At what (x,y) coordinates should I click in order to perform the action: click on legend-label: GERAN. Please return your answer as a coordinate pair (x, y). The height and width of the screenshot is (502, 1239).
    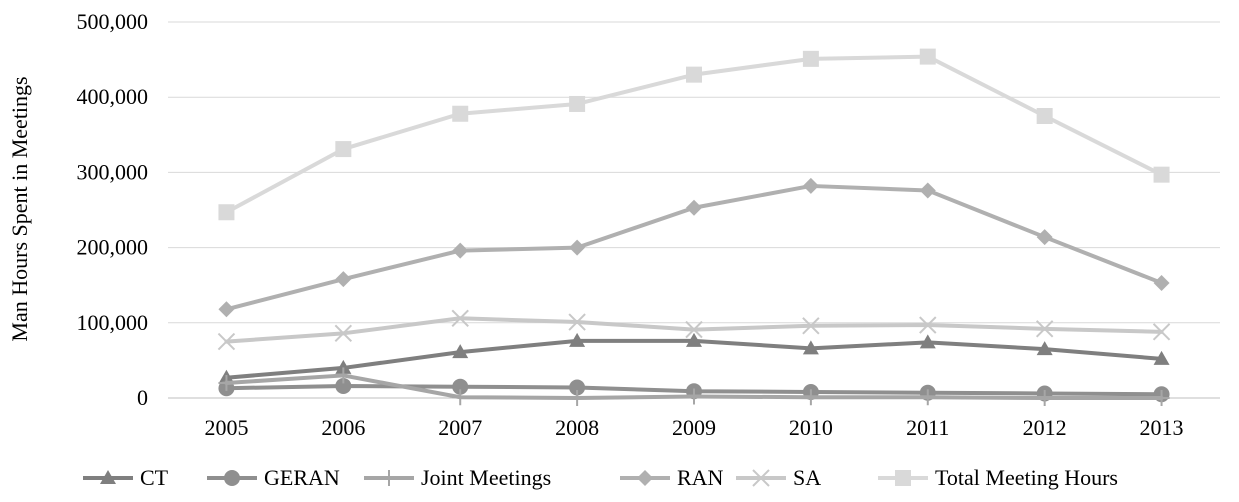
    Looking at the image, I should click on (302, 477).